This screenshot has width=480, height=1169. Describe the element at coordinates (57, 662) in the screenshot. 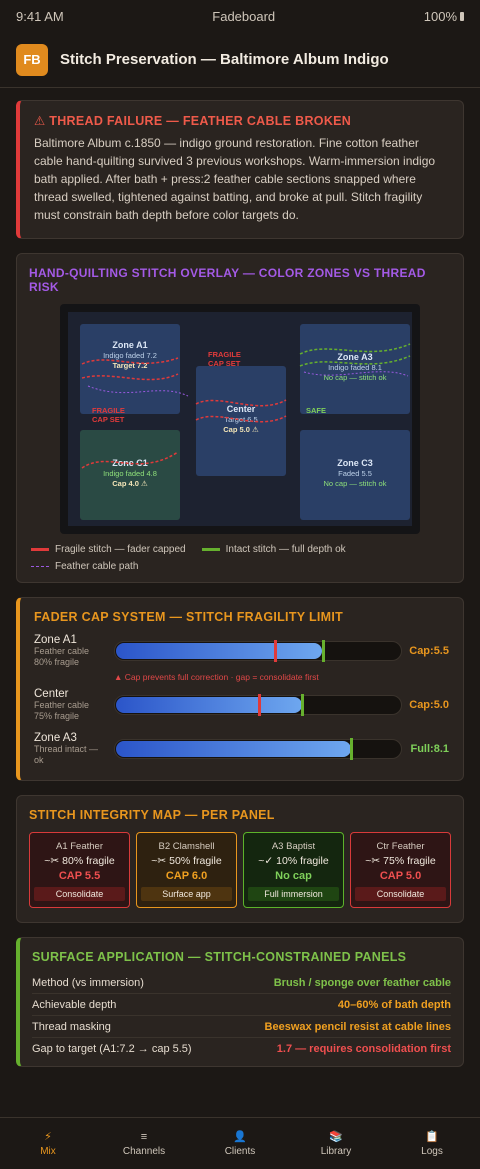

I see `fader-a1-sub2: 80% fragile` at that location.